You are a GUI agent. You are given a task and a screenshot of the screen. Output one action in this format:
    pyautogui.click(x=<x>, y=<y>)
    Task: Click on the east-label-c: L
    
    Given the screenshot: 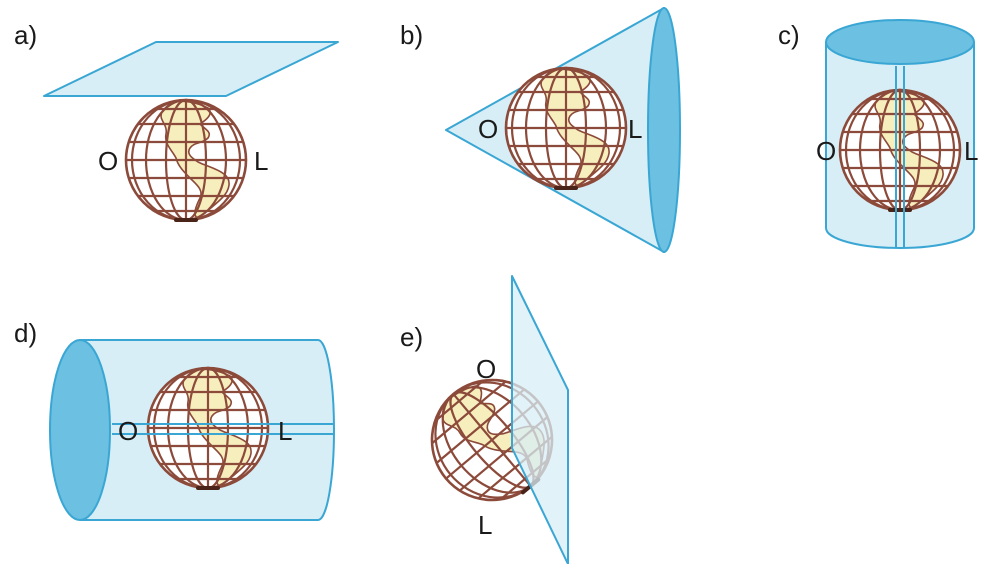 What is the action you would take?
    pyautogui.click(x=971, y=151)
    